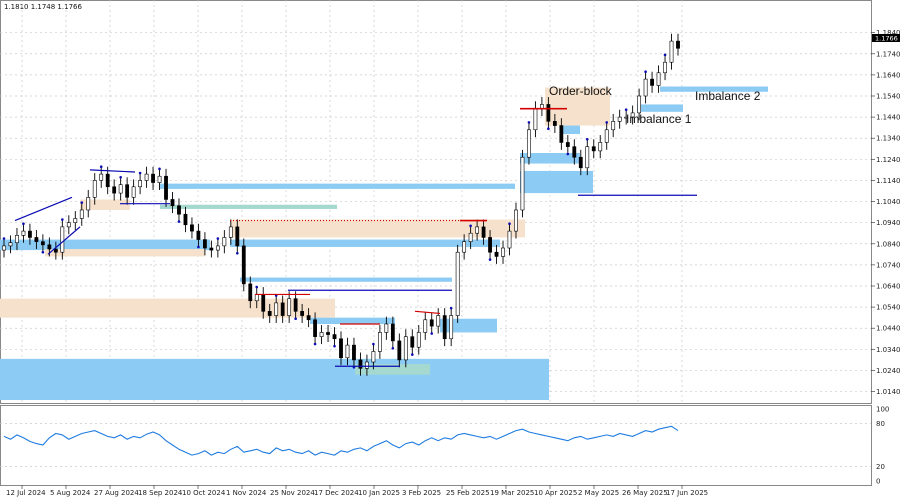 This screenshot has width=900, height=500. Describe the element at coordinates (888, 308) in the screenshot. I see `y-tick-label: 1.0540` at that location.